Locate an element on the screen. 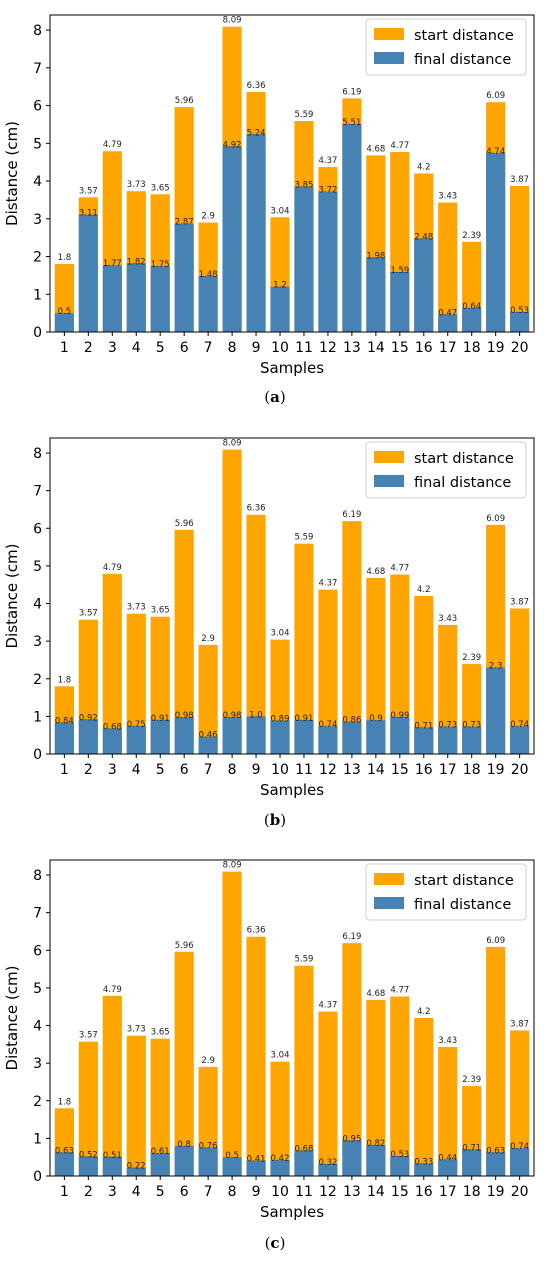 Image resolution: width=550 pixels, height=1266 pixels. data-label-final-6: 0.98 is located at coordinates (184, 716).